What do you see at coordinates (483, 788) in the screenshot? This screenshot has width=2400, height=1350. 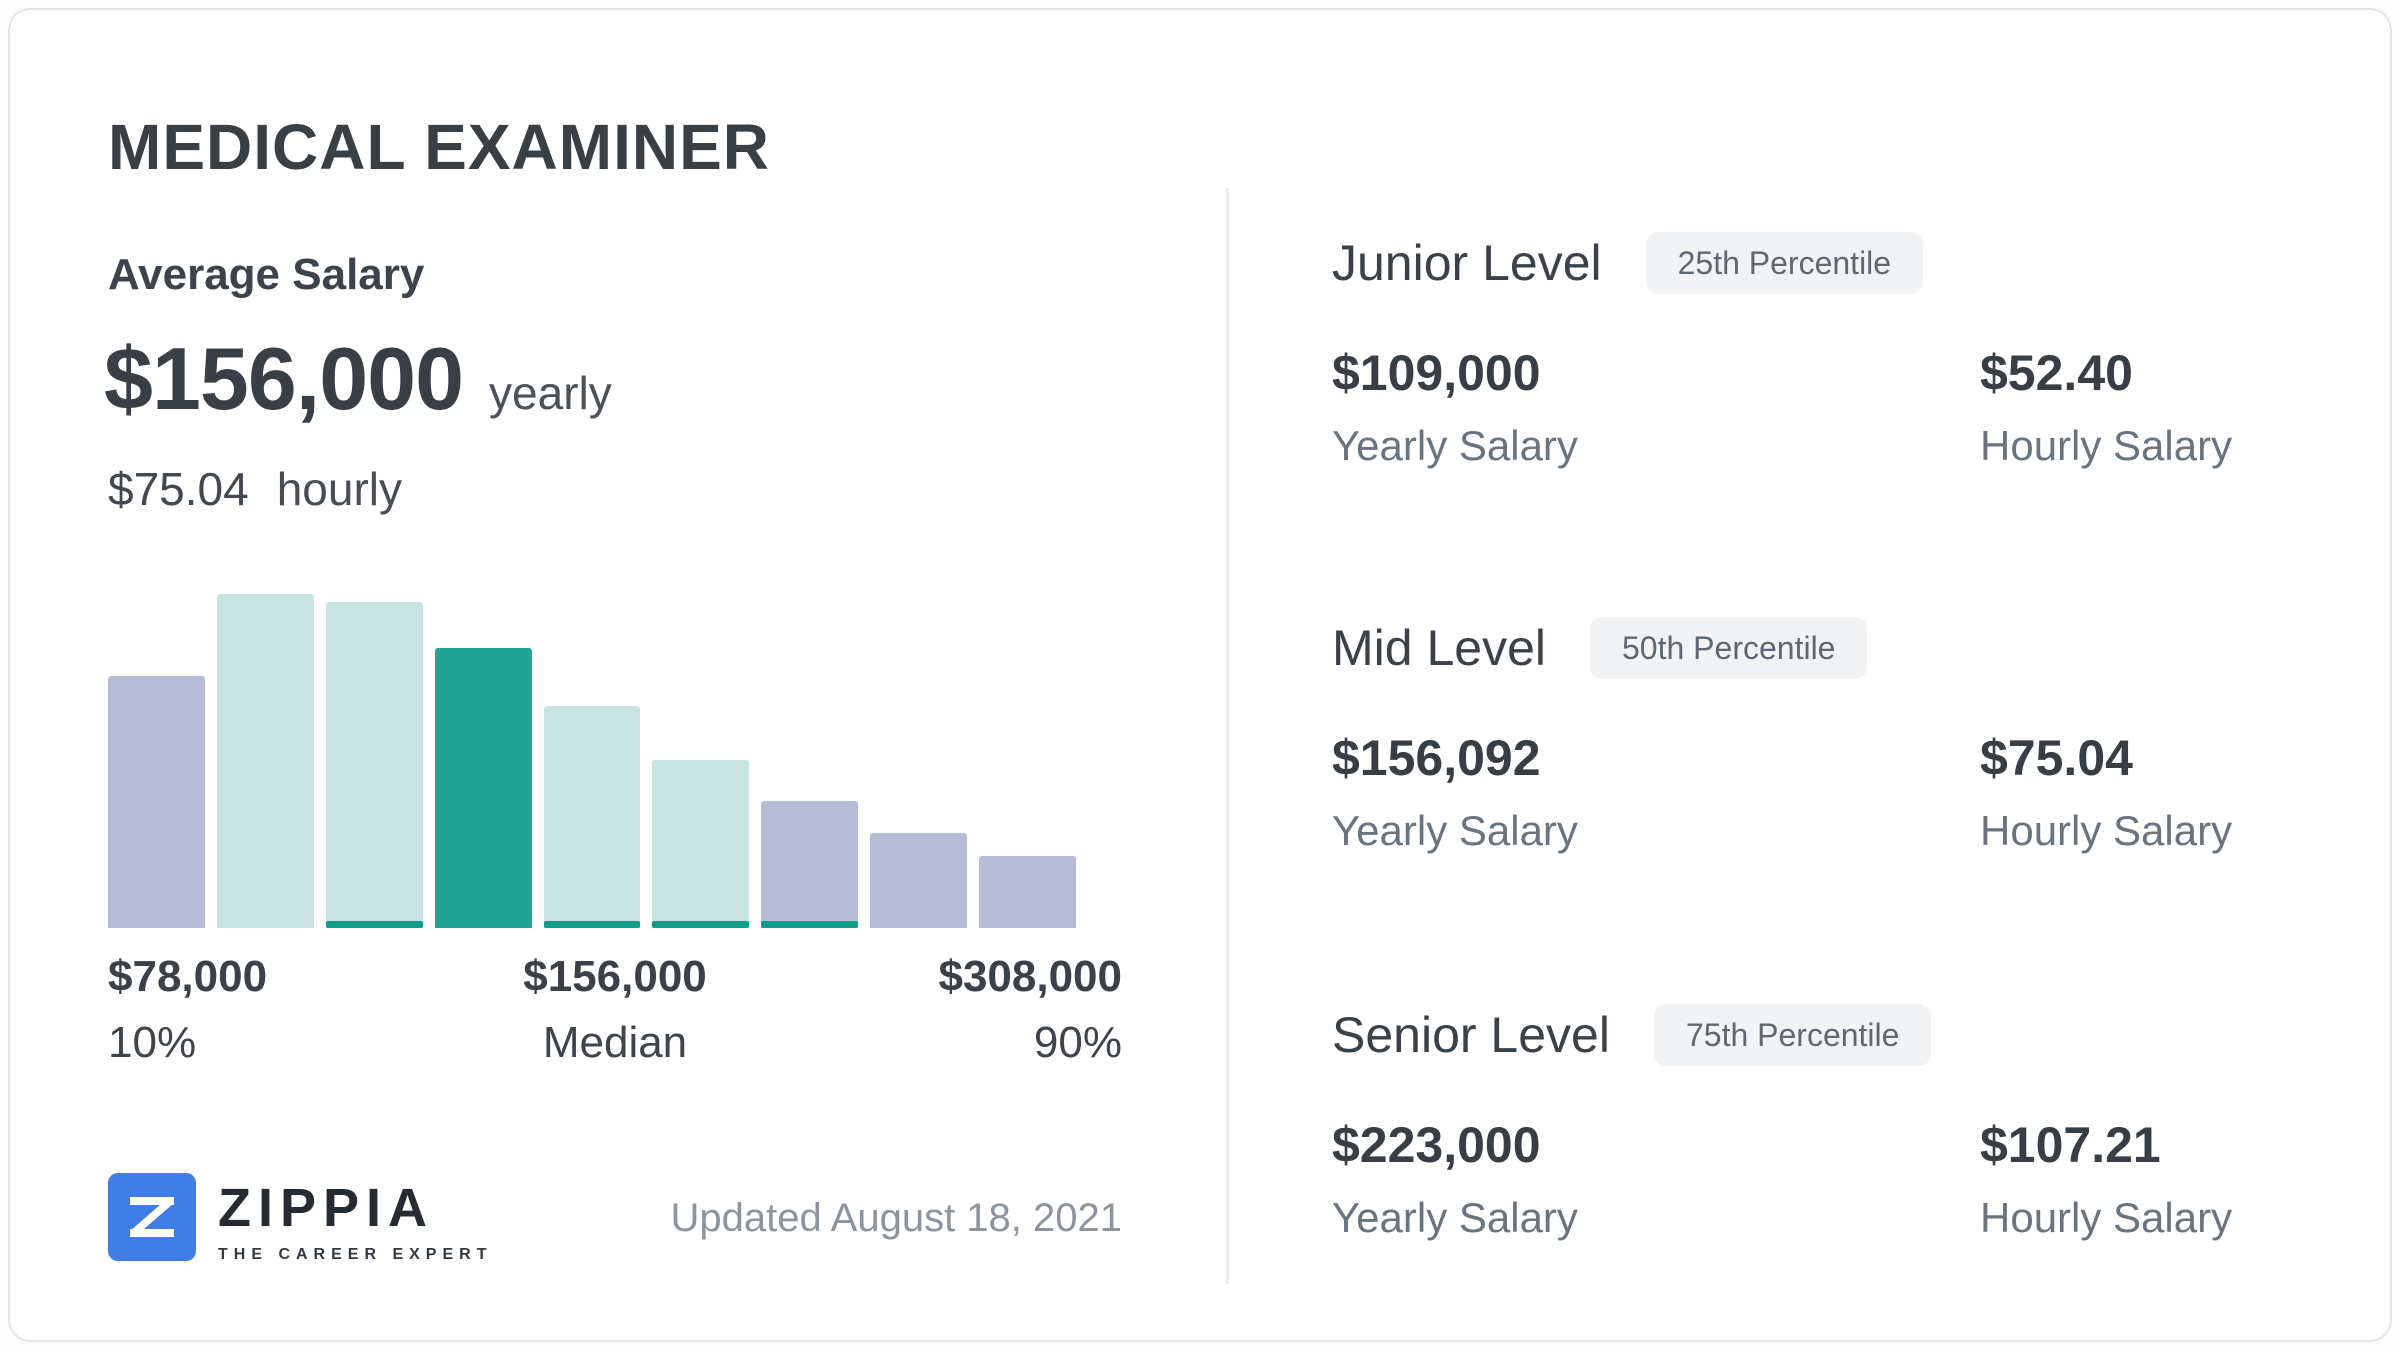 I see `histogram-bar-median` at bounding box center [483, 788].